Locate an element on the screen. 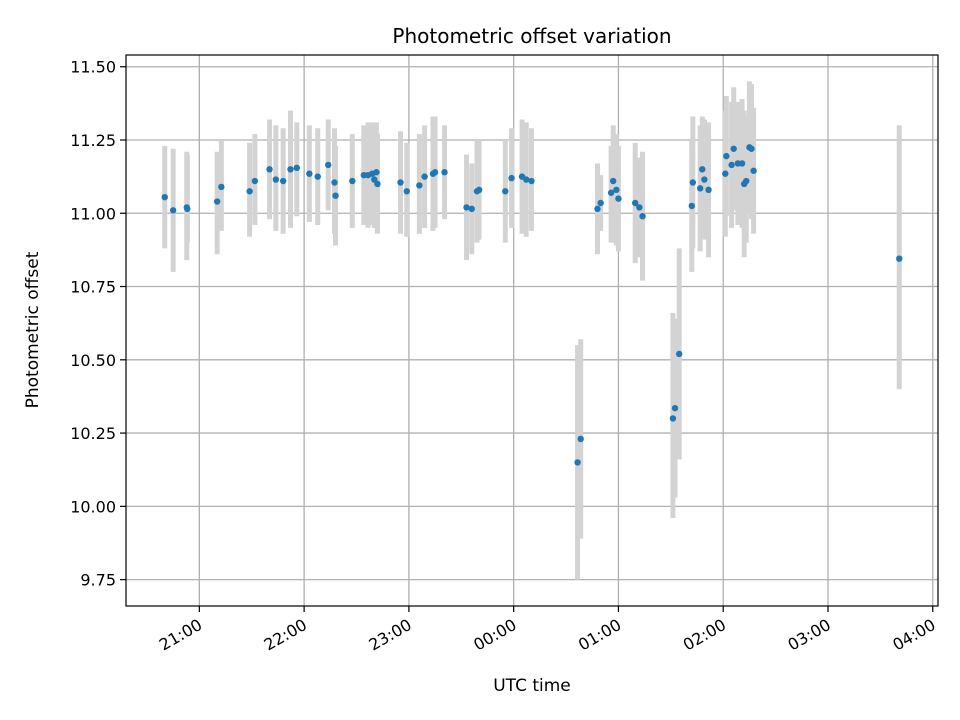  x-tick-label: 23:00 is located at coordinates (389, 635).